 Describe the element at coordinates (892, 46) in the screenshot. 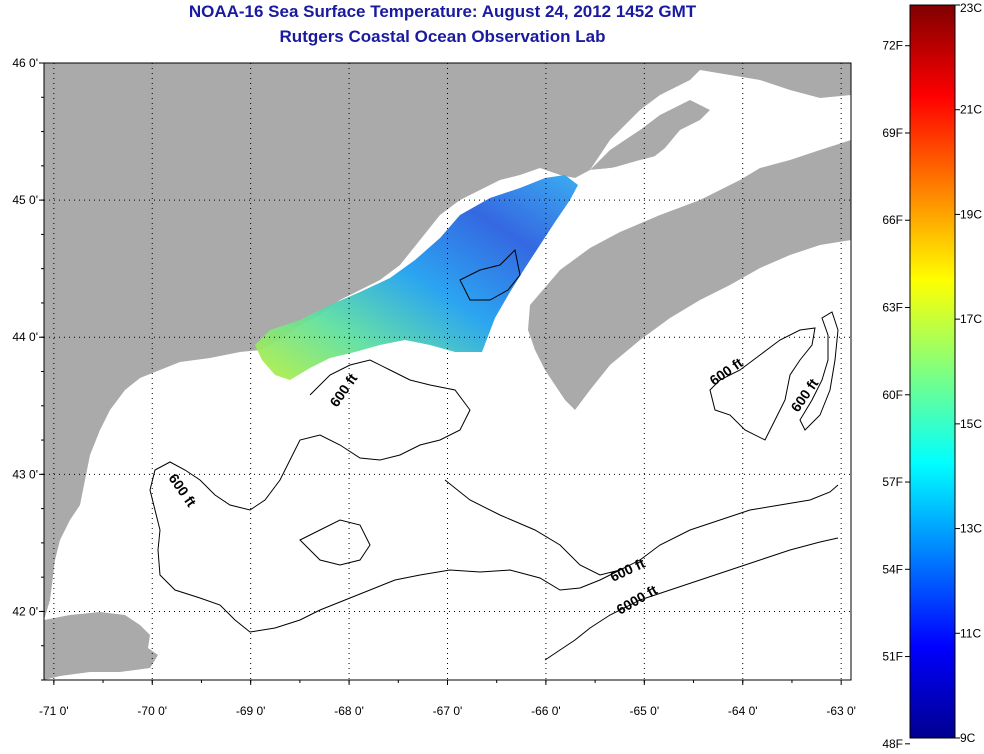

I see `colorbar-f-label: 72F` at that location.